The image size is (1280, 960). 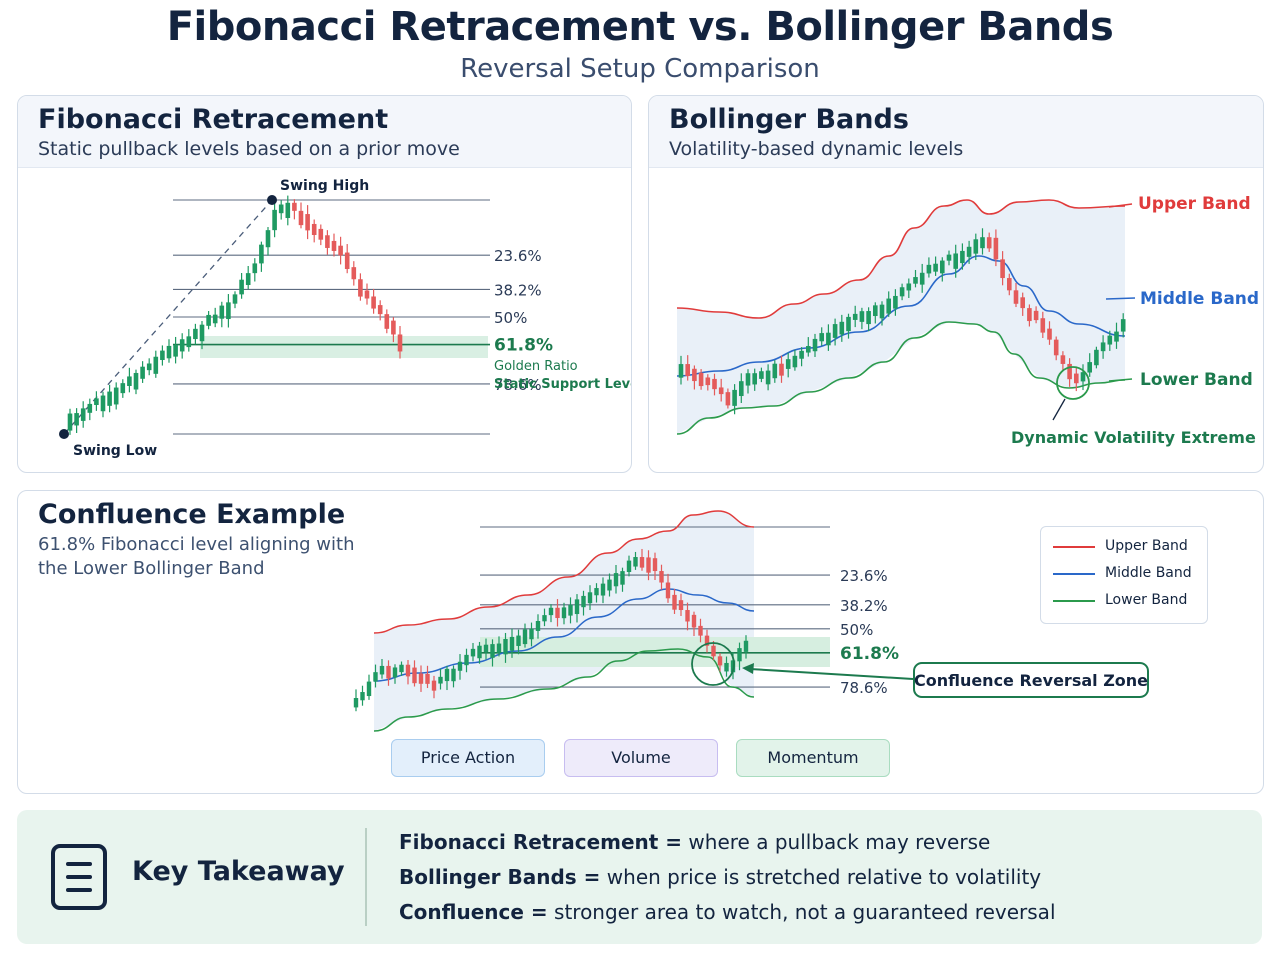 What do you see at coordinates (836, 842) in the screenshot?
I see `takeaway-text: where a pullback may reverse` at bounding box center [836, 842].